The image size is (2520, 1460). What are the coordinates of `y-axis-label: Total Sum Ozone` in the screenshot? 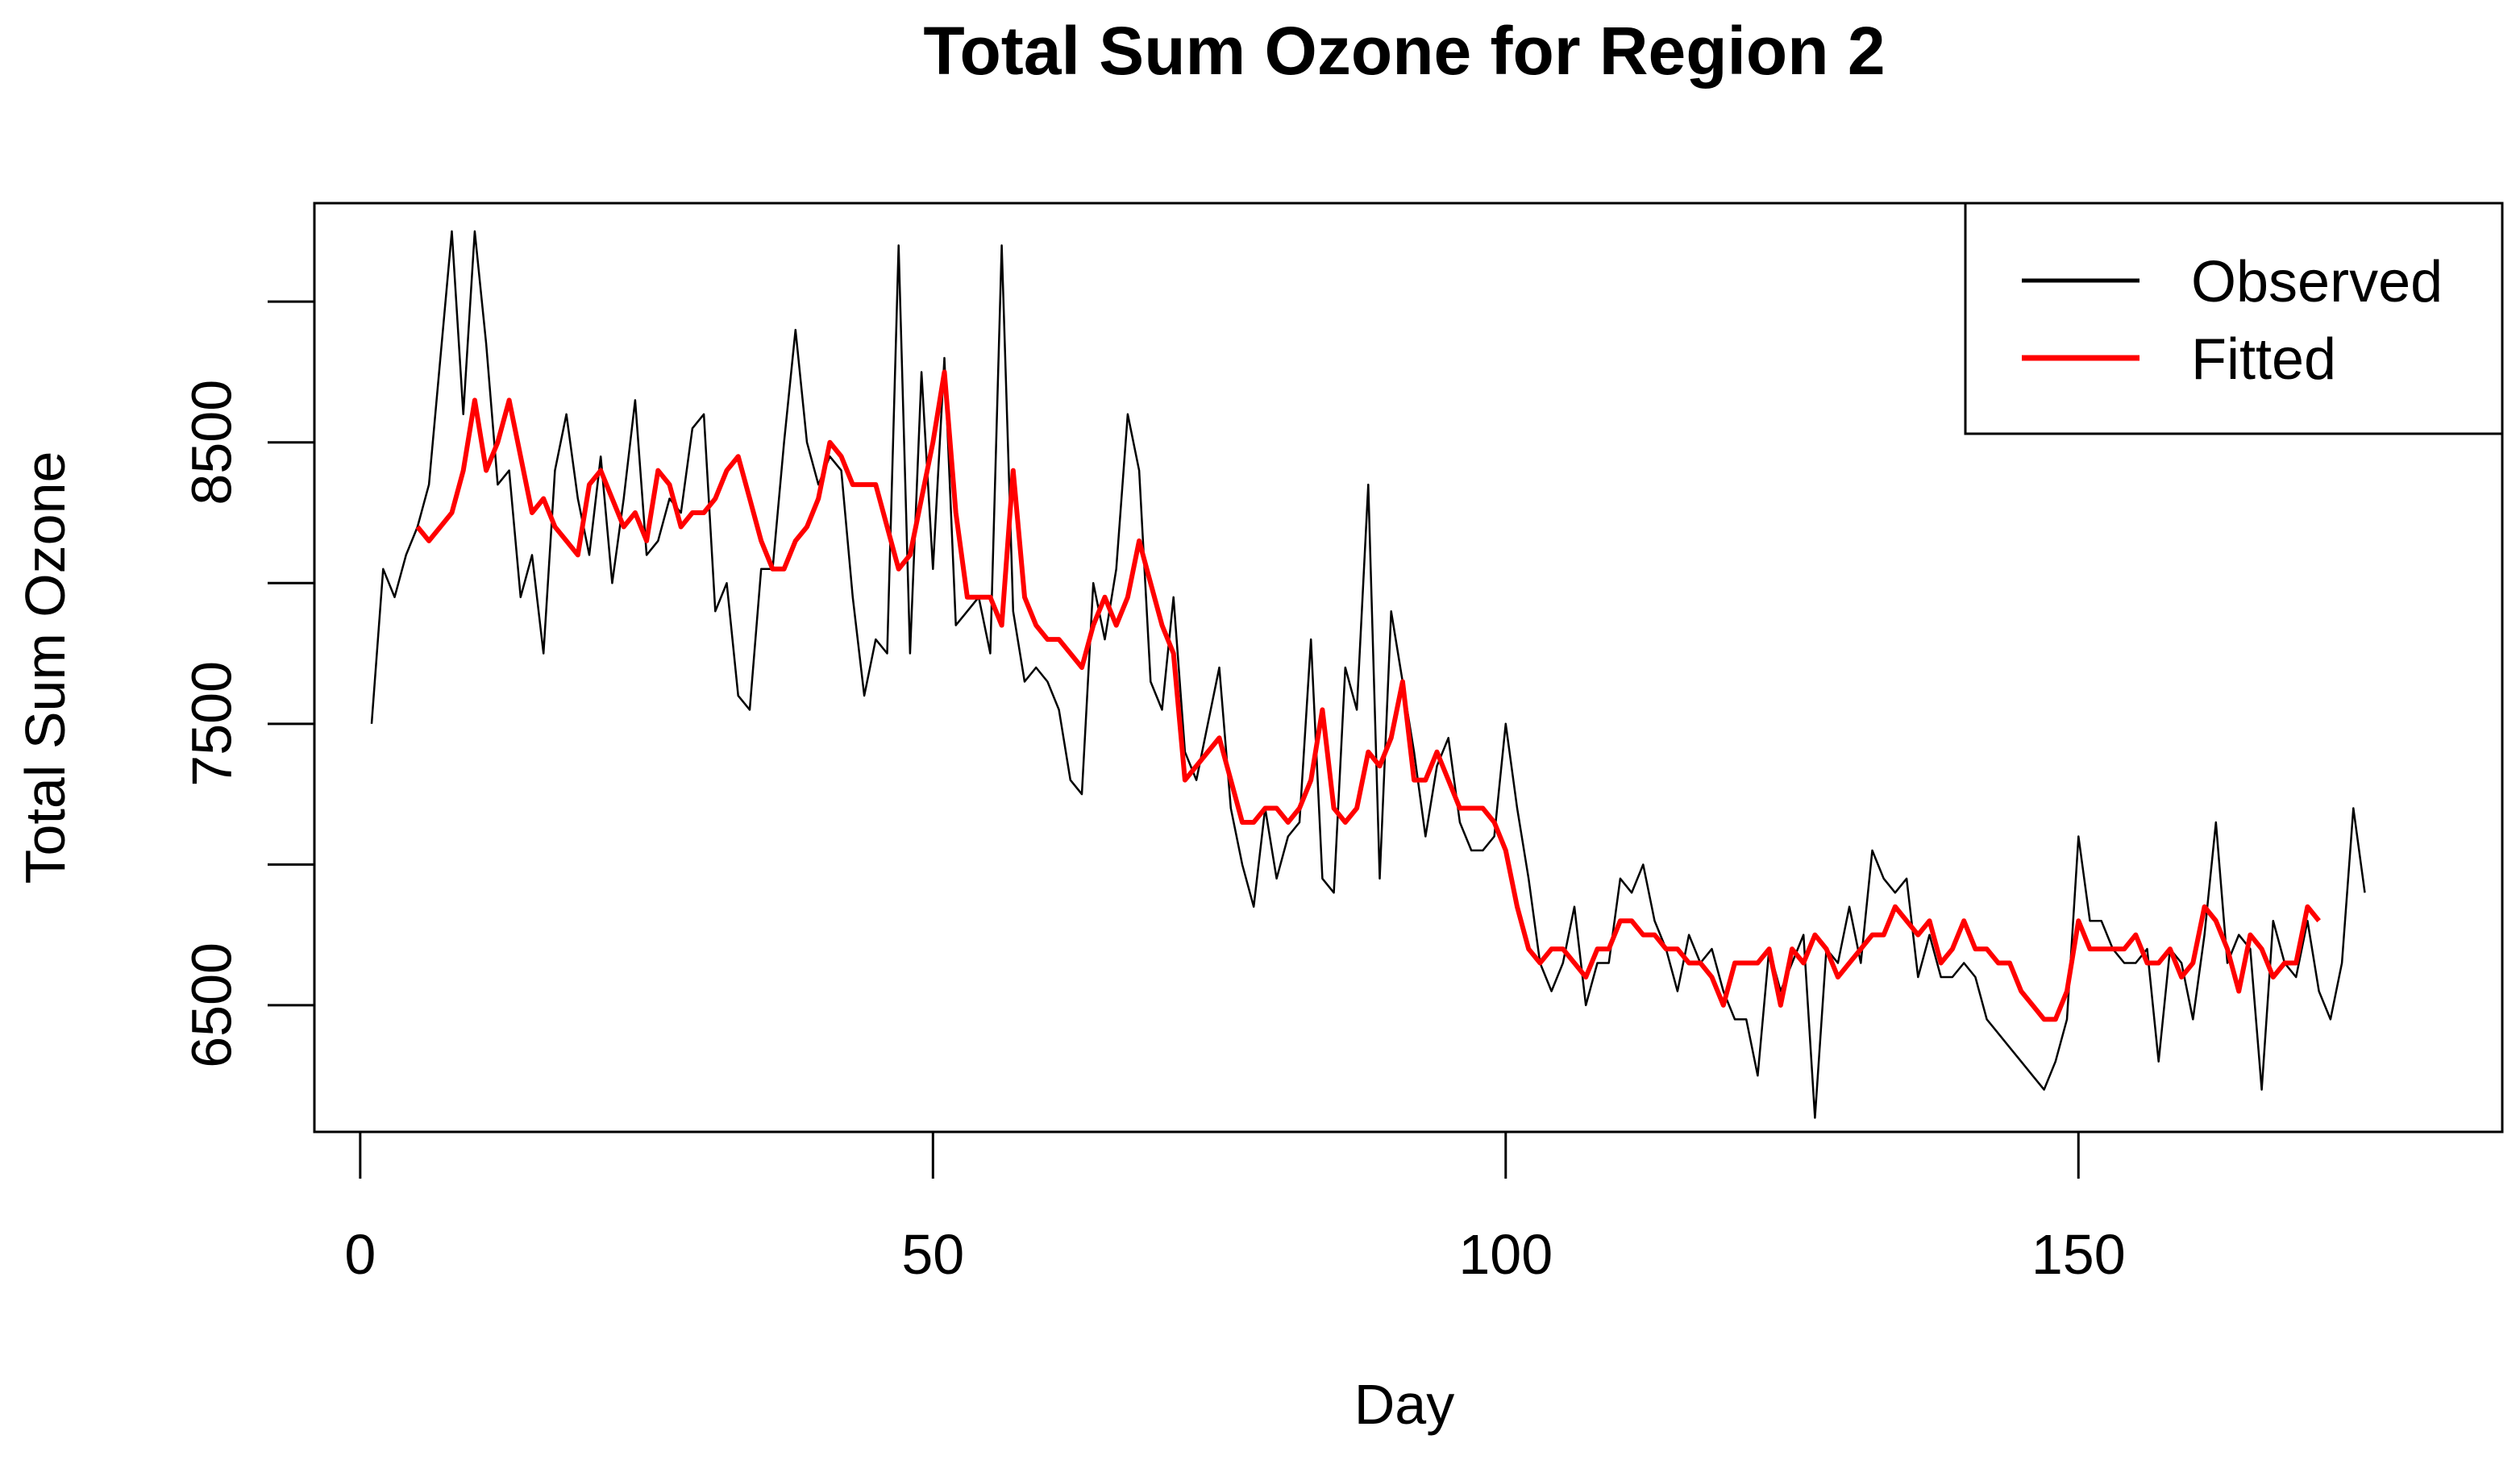 It's located at (45, 667).